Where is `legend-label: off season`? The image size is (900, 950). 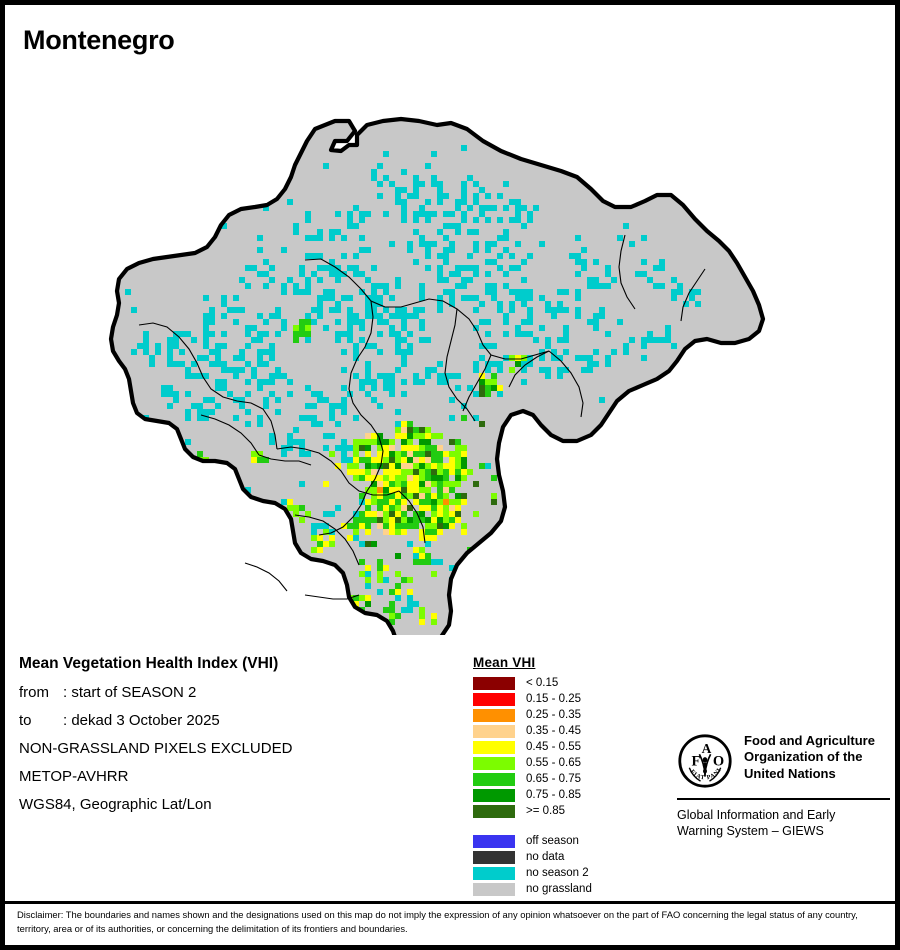 legend-label: off season is located at coordinates (552, 841).